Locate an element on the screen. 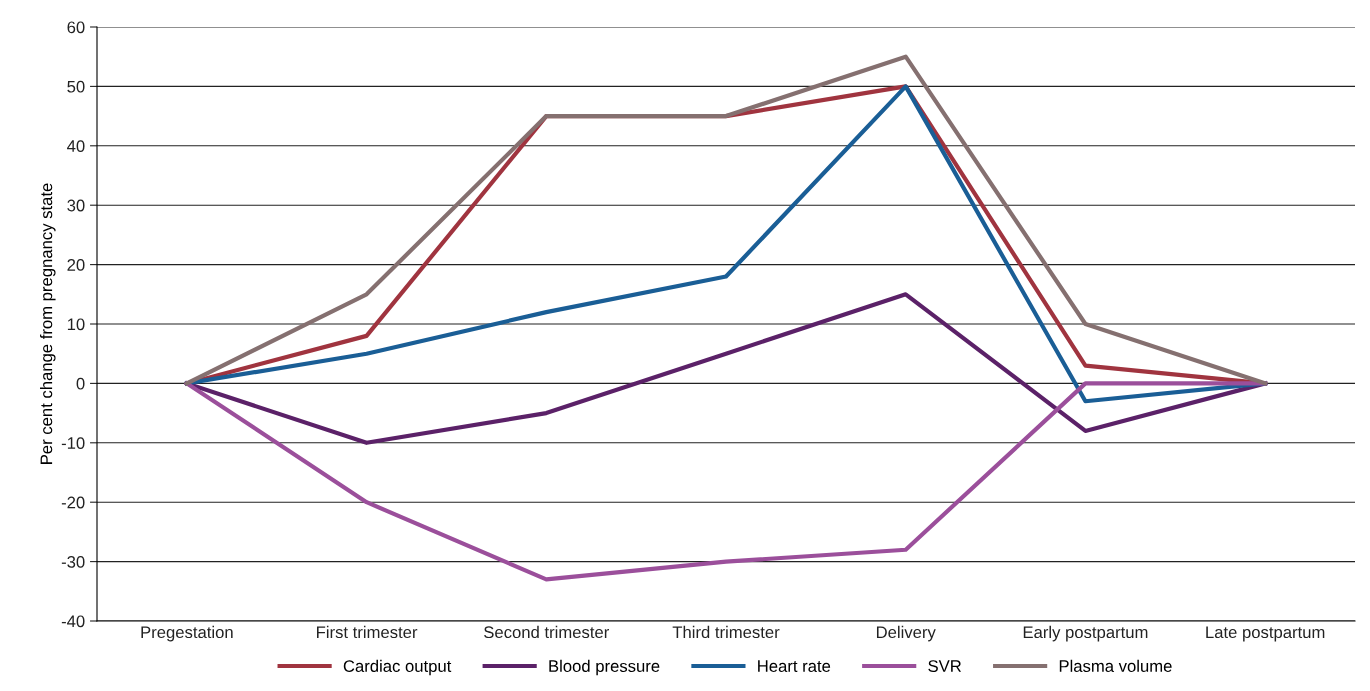 The height and width of the screenshot is (691, 1370). x-tick-label: Pregestation is located at coordinates (187, 633).